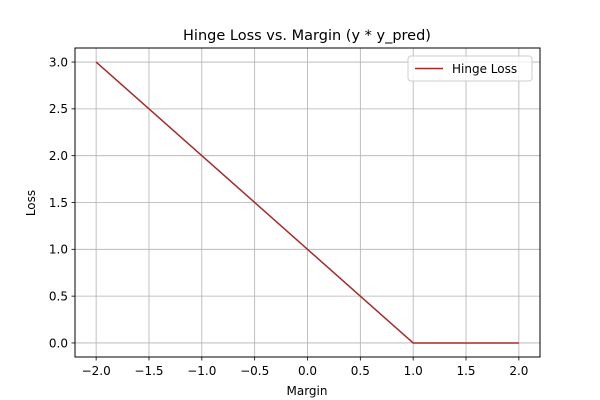  I want to click on y-tick-label: 1.0, so click(58, 250).